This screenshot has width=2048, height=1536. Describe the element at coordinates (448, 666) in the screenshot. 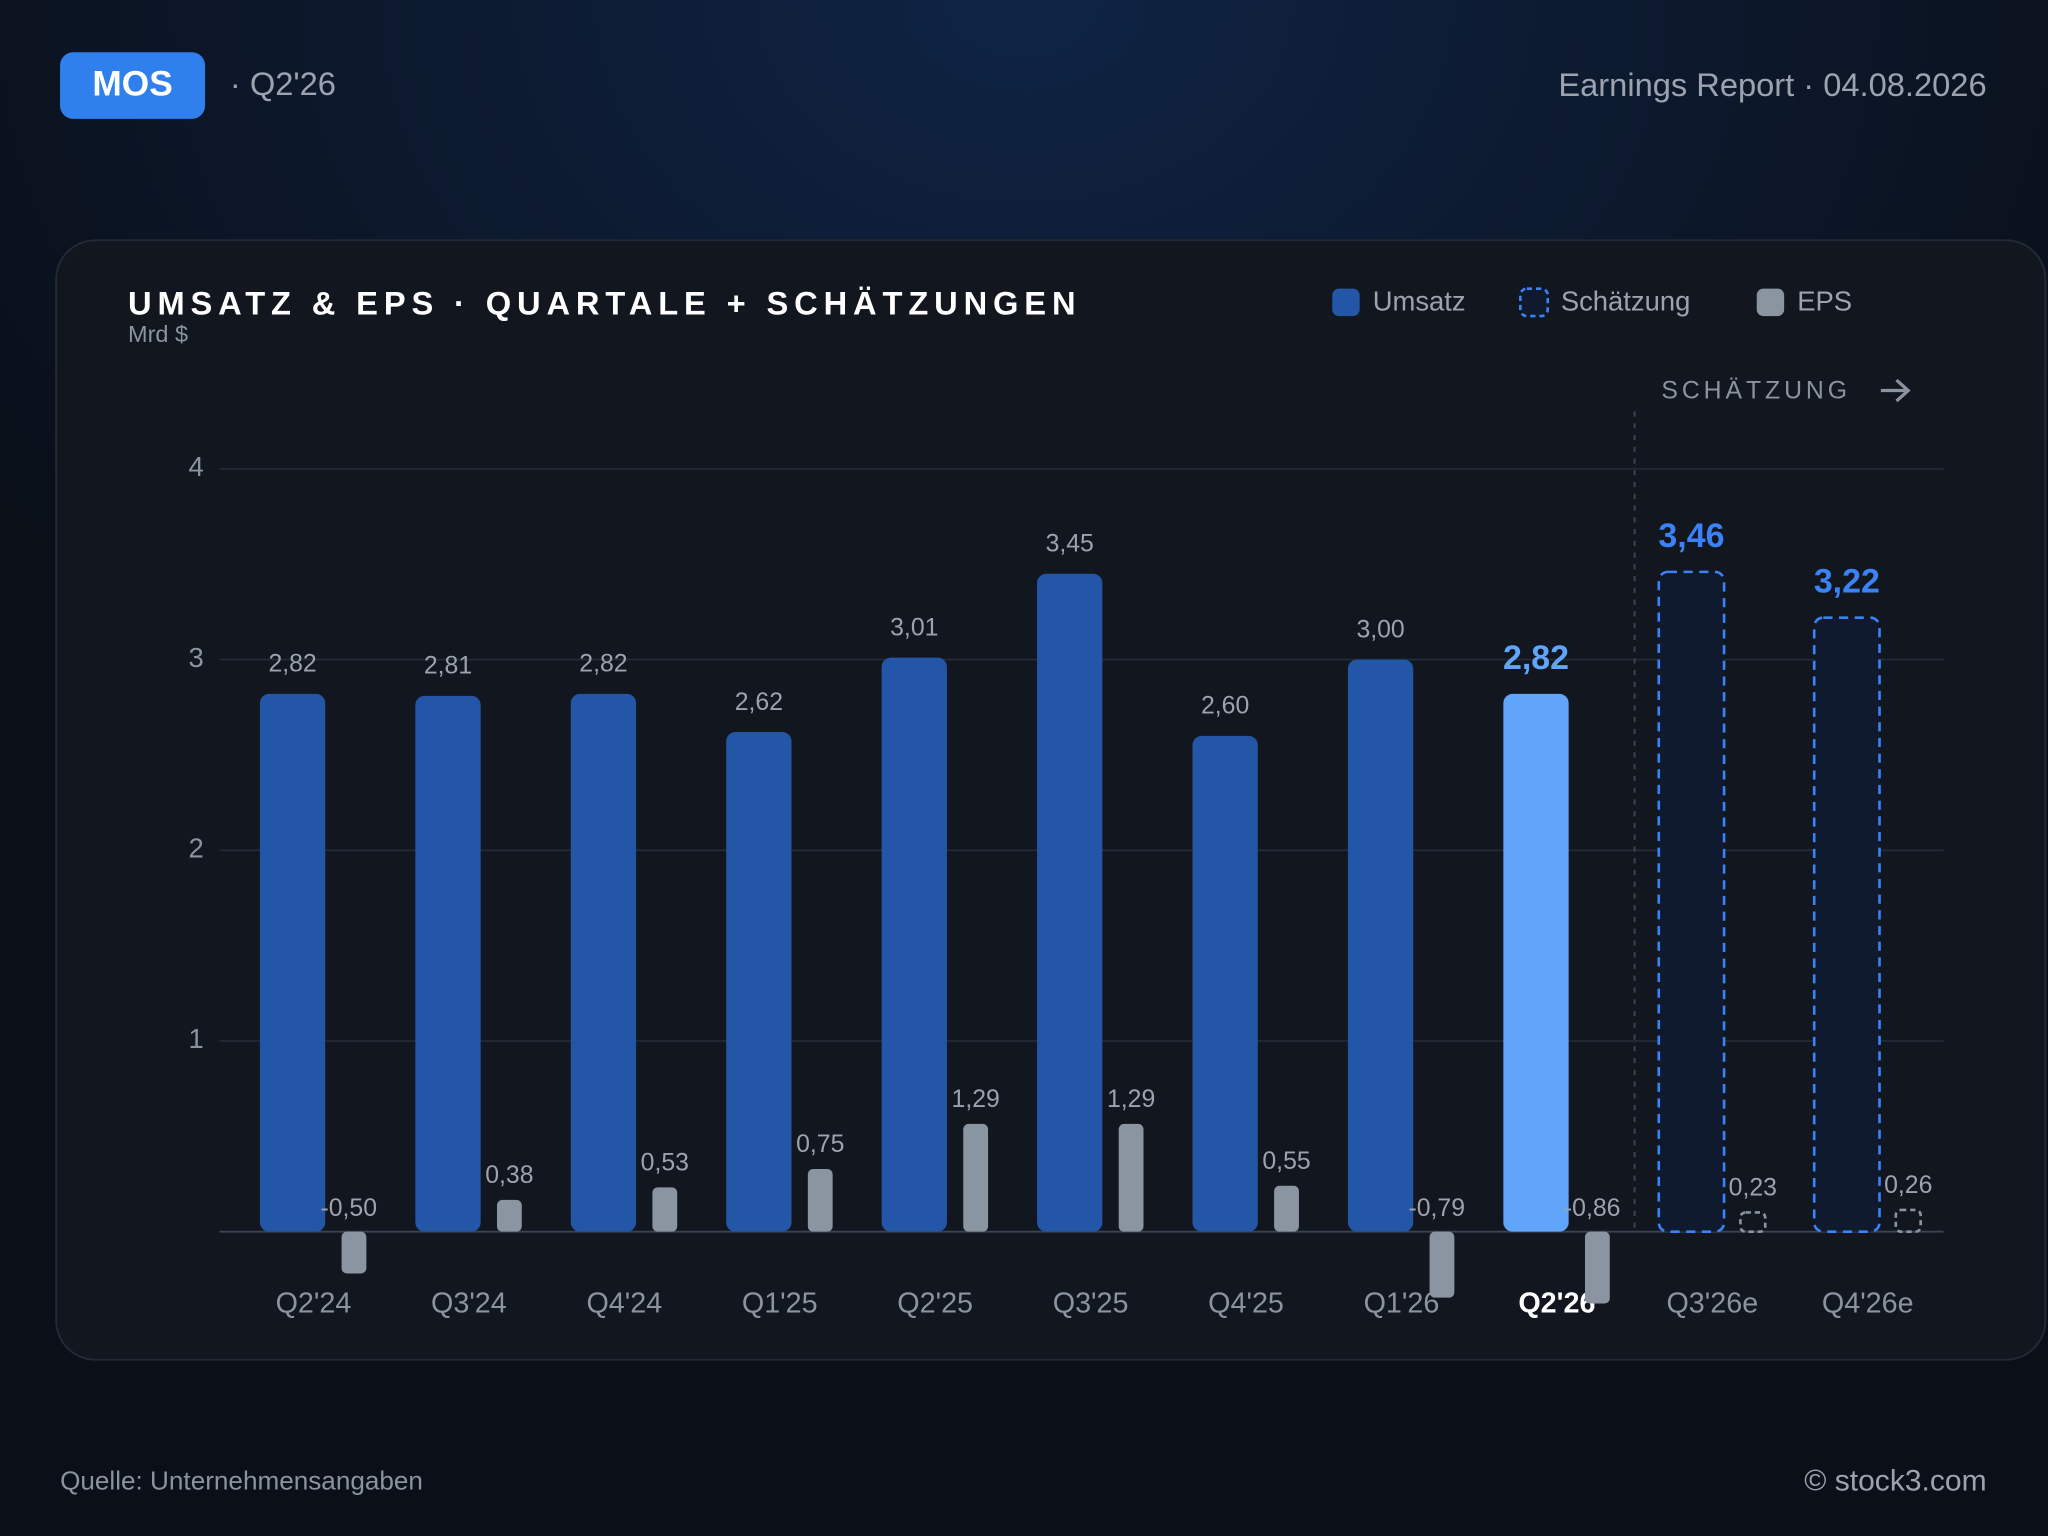

I see `value-label: 2,81` at that location.